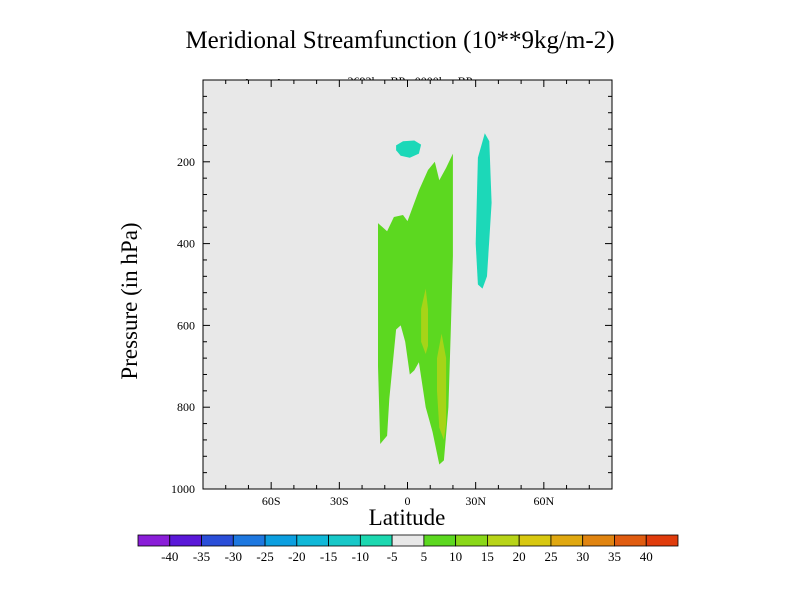  What do you see at coordinates (129, 301) in the screenshot?
I see `y-axis-label: Pressure (in hPa)` at bounding box center [129, 301].